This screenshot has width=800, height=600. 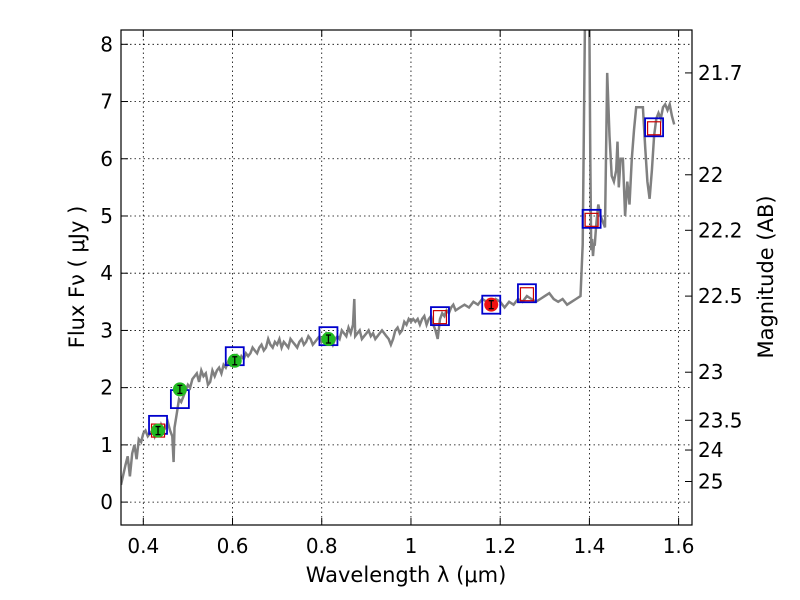 What do you see at coordinates (233, 546) in the screenshot?
I see `x-tick-label: 0.6` at bounding box center [233, 546].